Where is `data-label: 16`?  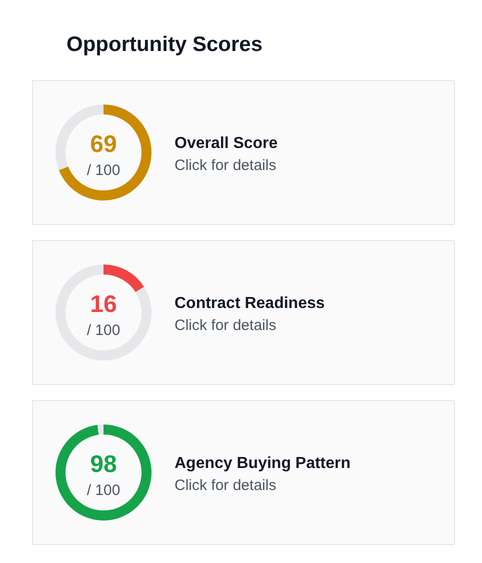
data-label: 16 is located at coordinates (103, 304).